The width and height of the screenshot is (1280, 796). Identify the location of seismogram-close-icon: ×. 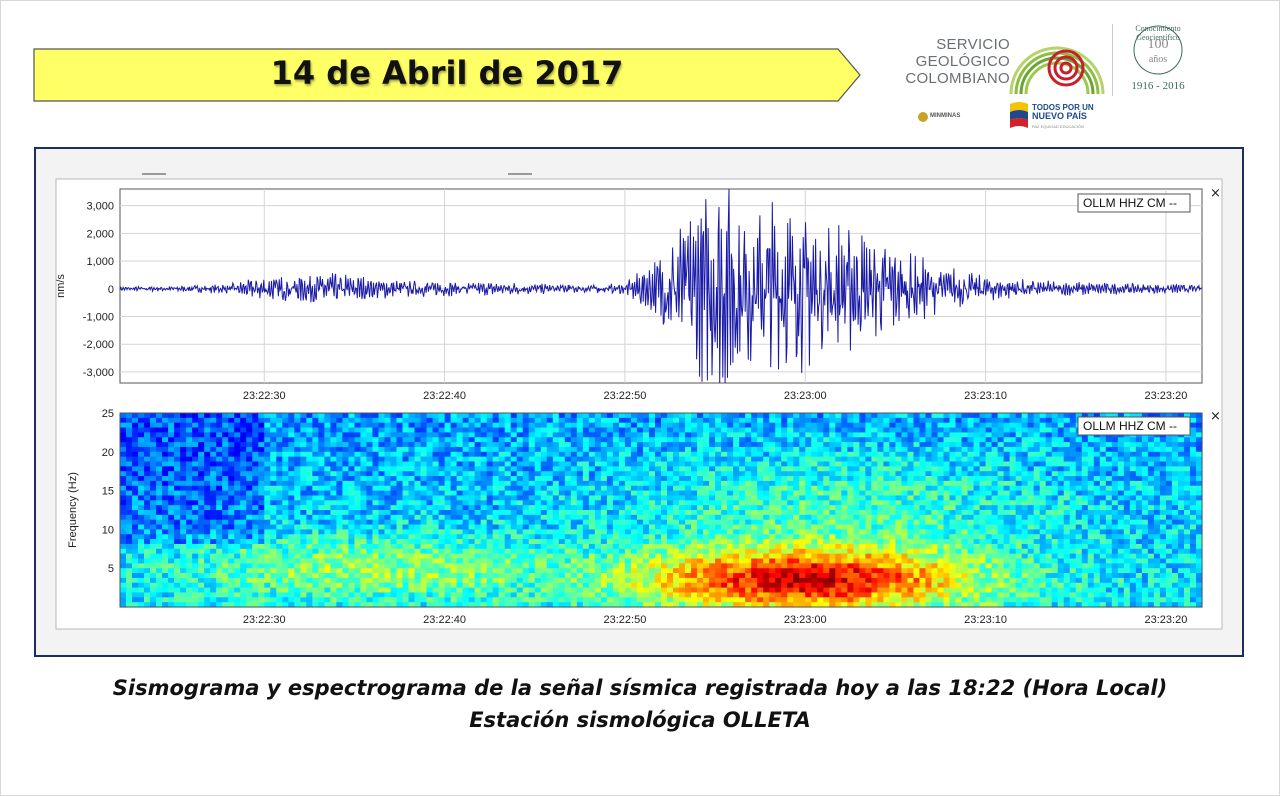
(1215, 193).